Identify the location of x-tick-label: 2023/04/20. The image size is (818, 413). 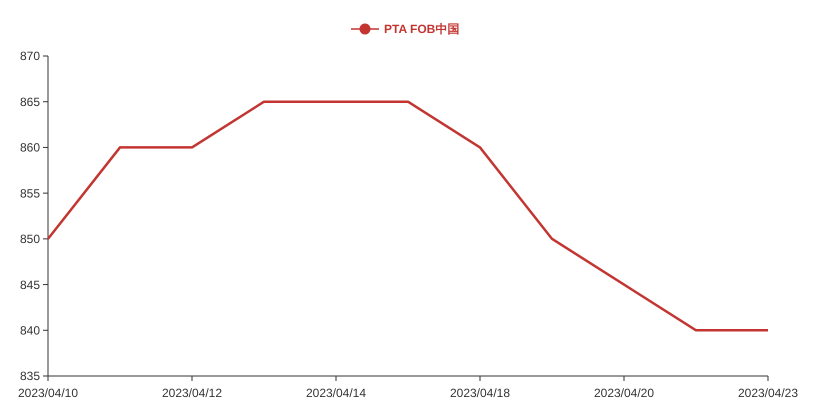
(624, 393).